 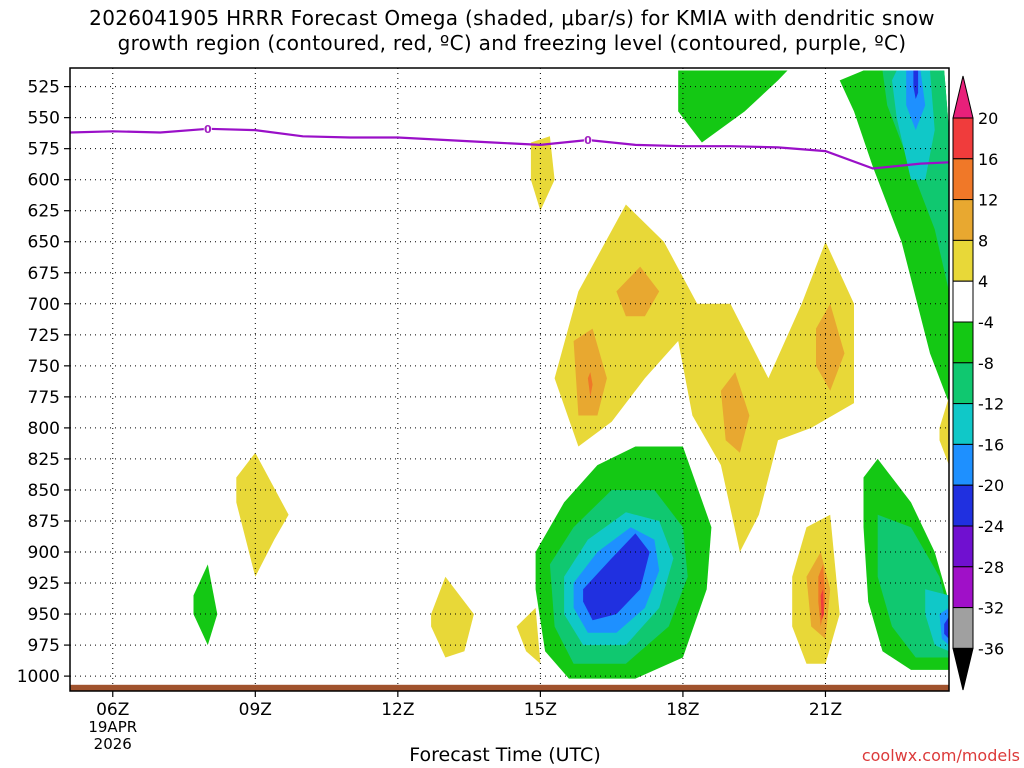 What do you see at coordinates (44, 119) in the screenshot?
I see `y-tick-label-550: 550` at bounding box center [44, 119].